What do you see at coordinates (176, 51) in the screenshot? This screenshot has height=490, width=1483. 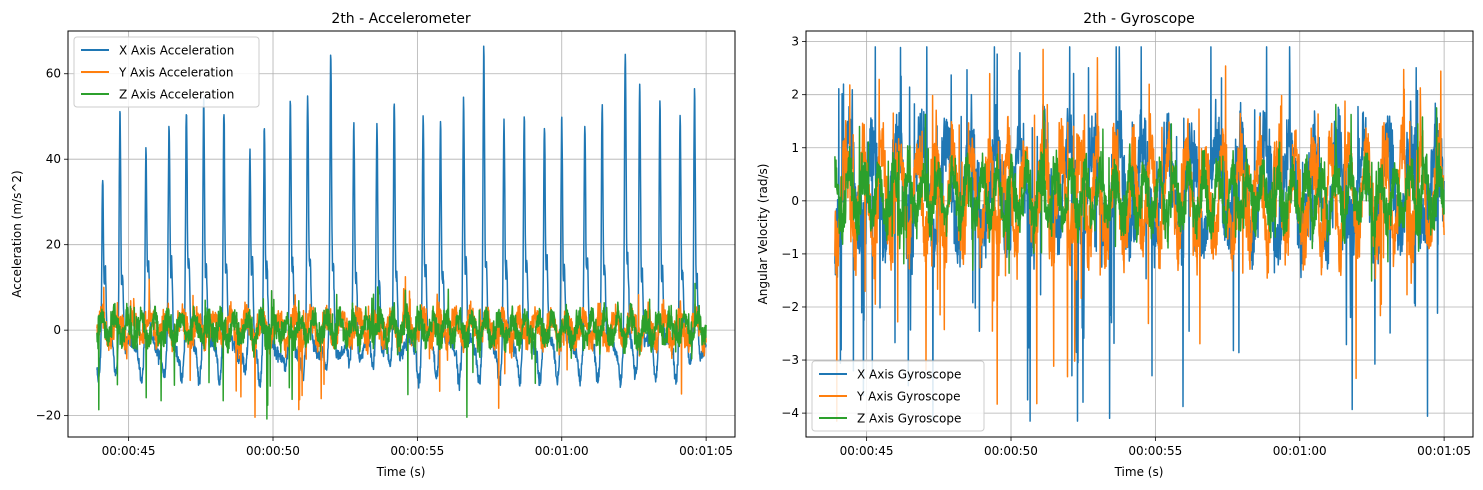 I see `legend-label-x: X Axis Acceleration` at bounding box center [176, 51].